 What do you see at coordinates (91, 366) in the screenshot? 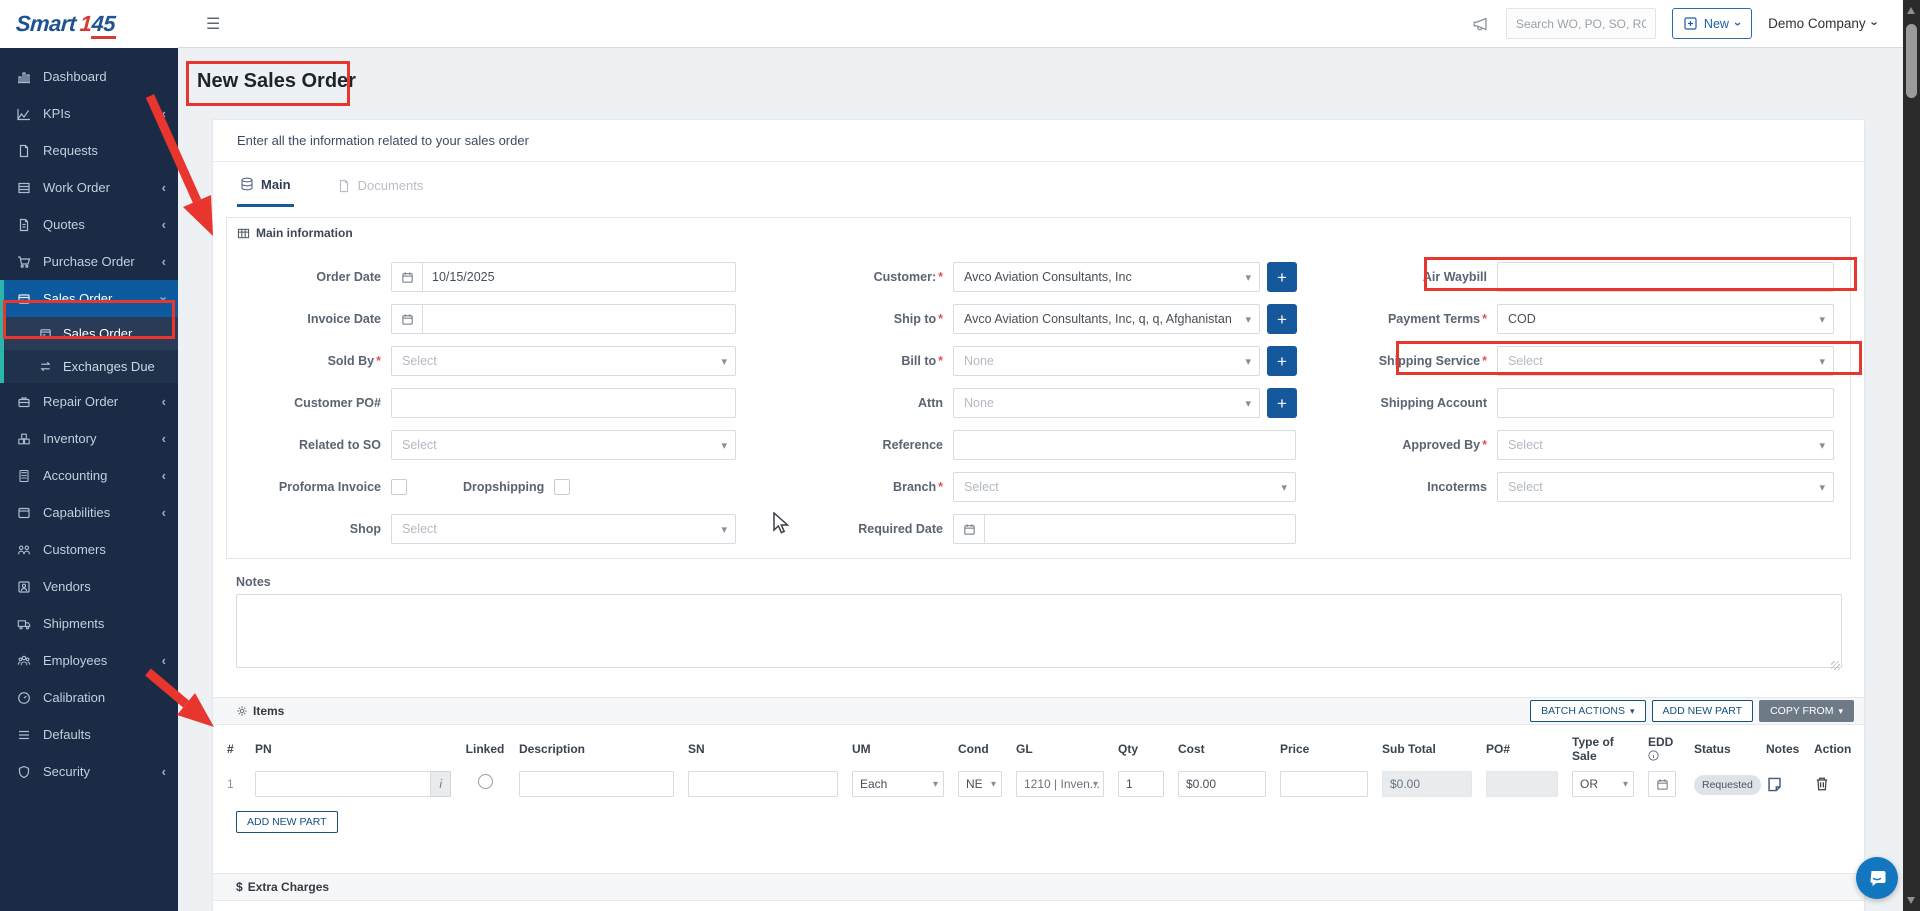
I see `sidebar-subitem-exchanges-due: Exchanges Due` at bounding box center [91, 366].